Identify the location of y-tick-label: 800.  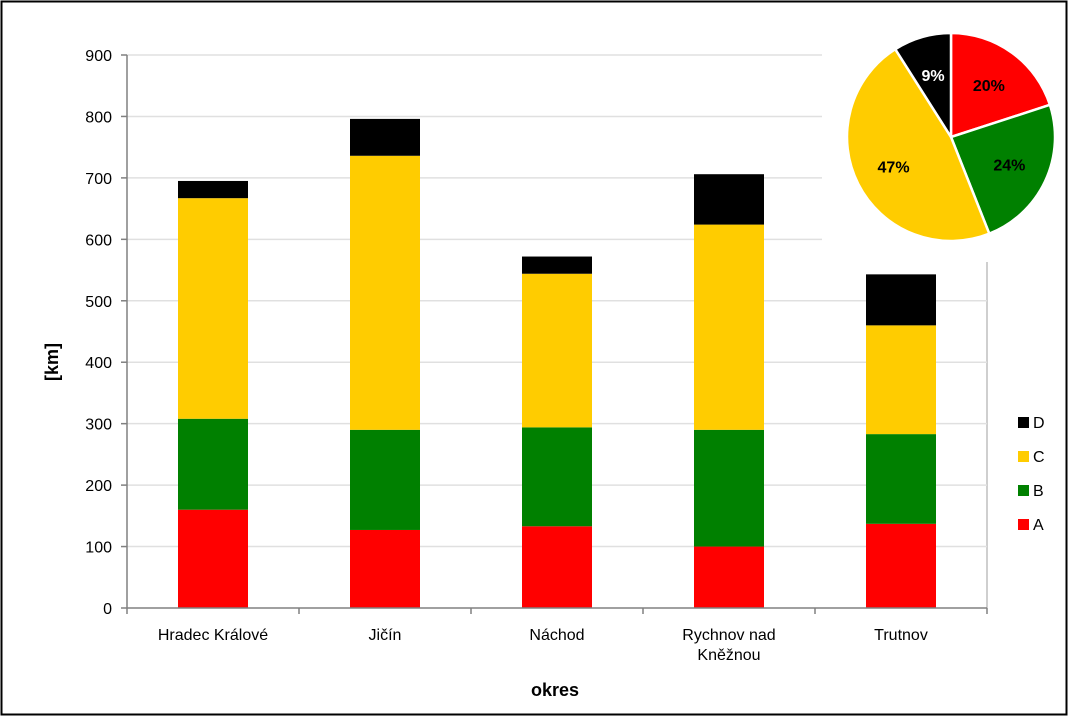
(98, 117).